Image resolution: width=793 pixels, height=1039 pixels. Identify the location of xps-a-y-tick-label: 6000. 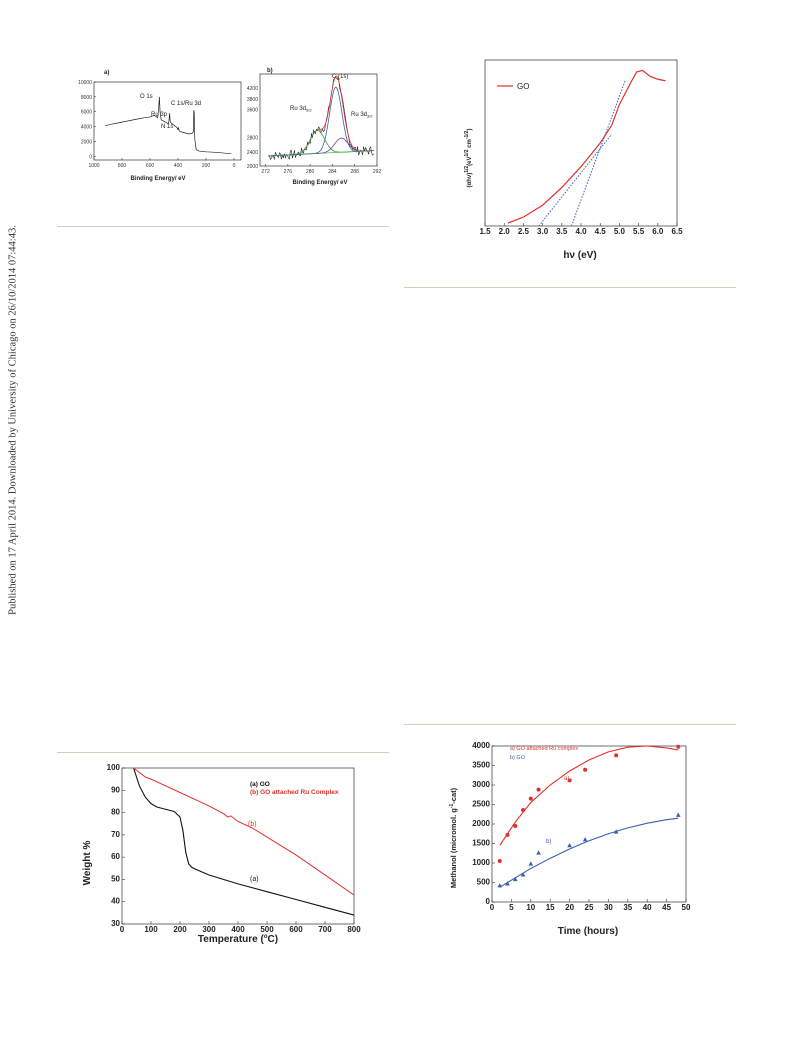
(86, 113).